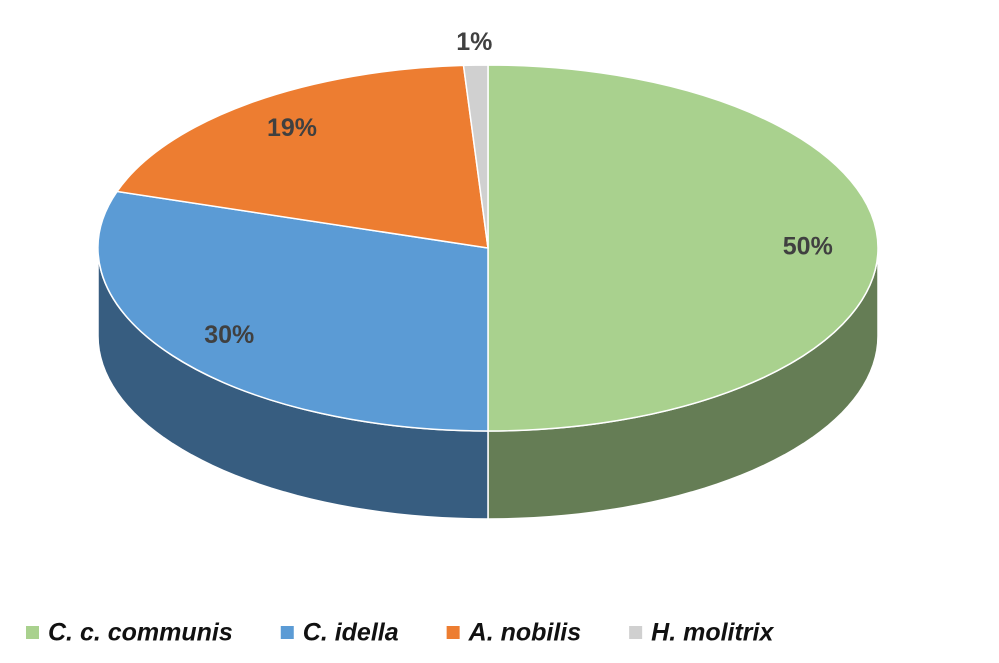 The height and width of the screenshot is (663, 999). I want to click on data-label: 30%, so click(229, 335).